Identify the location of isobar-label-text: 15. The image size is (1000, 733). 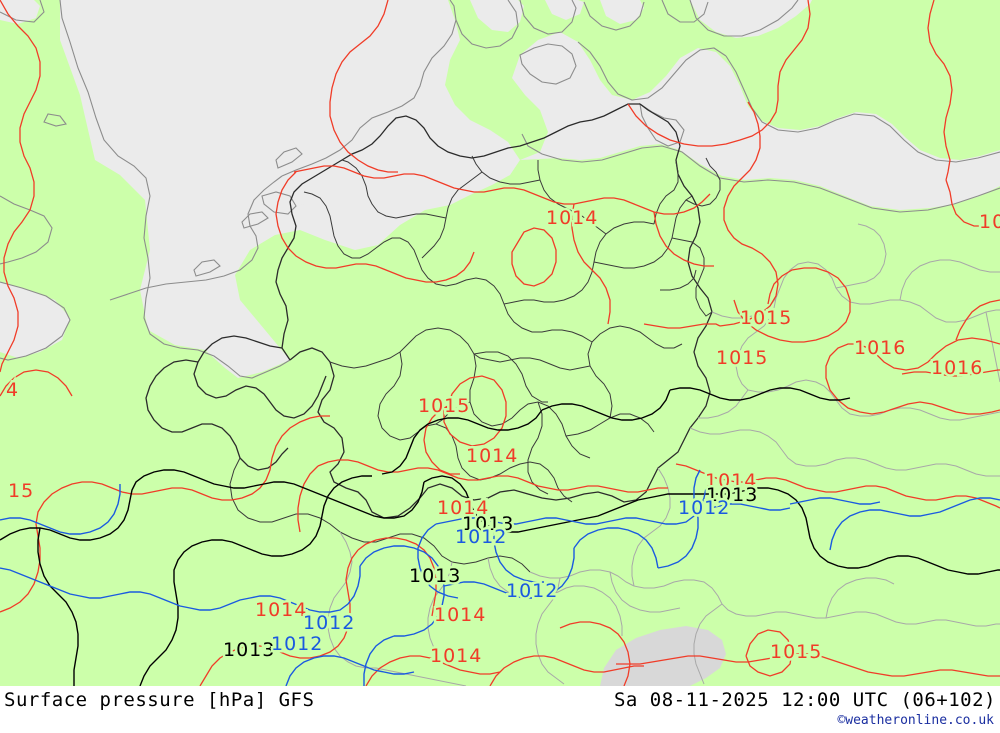
(21, 491).